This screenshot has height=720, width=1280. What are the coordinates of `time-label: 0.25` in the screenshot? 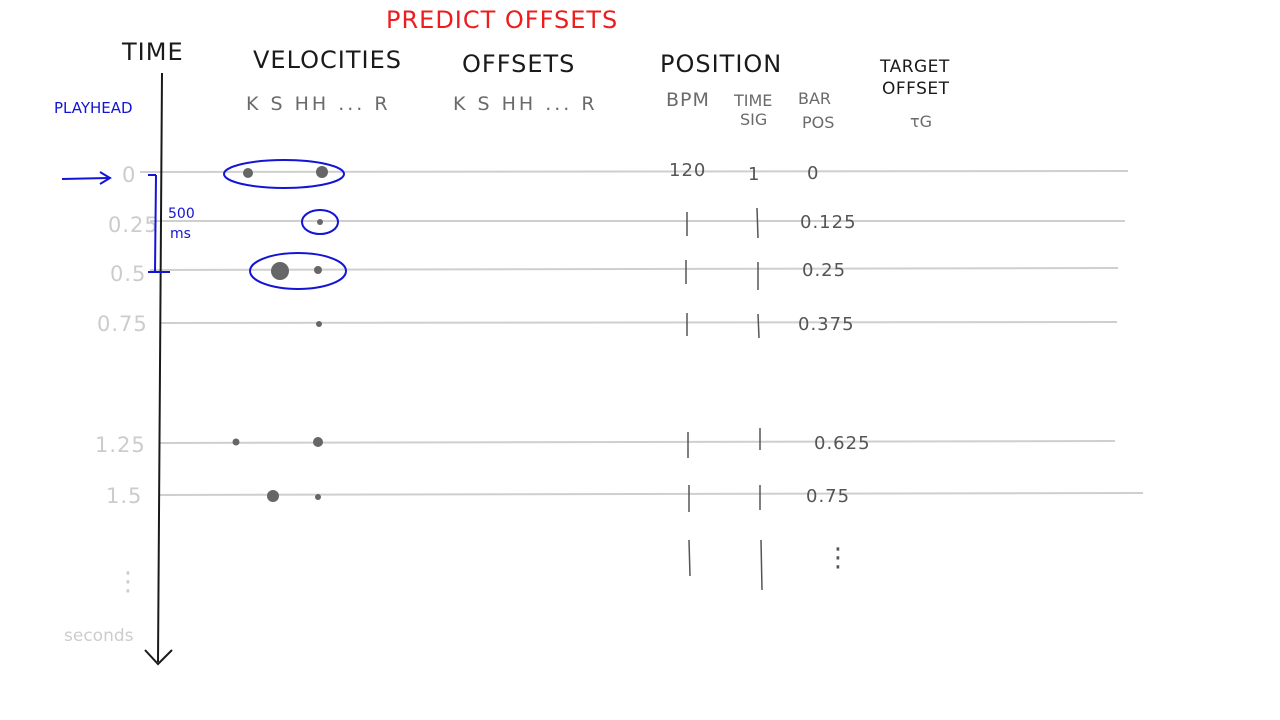 It's located at (133, 225).